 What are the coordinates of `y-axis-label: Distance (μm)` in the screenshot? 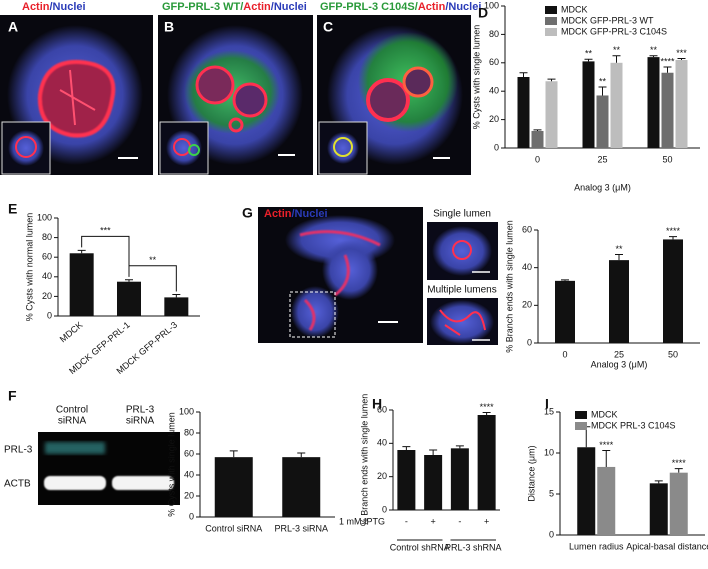 It's located at (531, 473).